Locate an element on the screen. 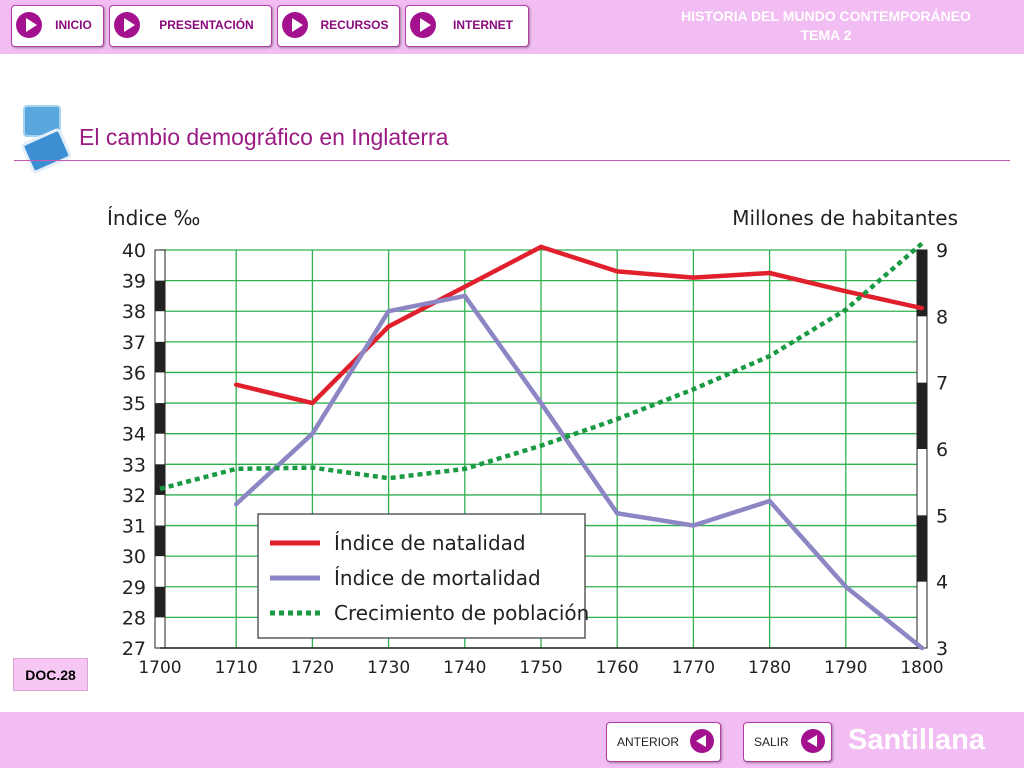  x-tick-label: 1770 is located at coordinates (693, 668).